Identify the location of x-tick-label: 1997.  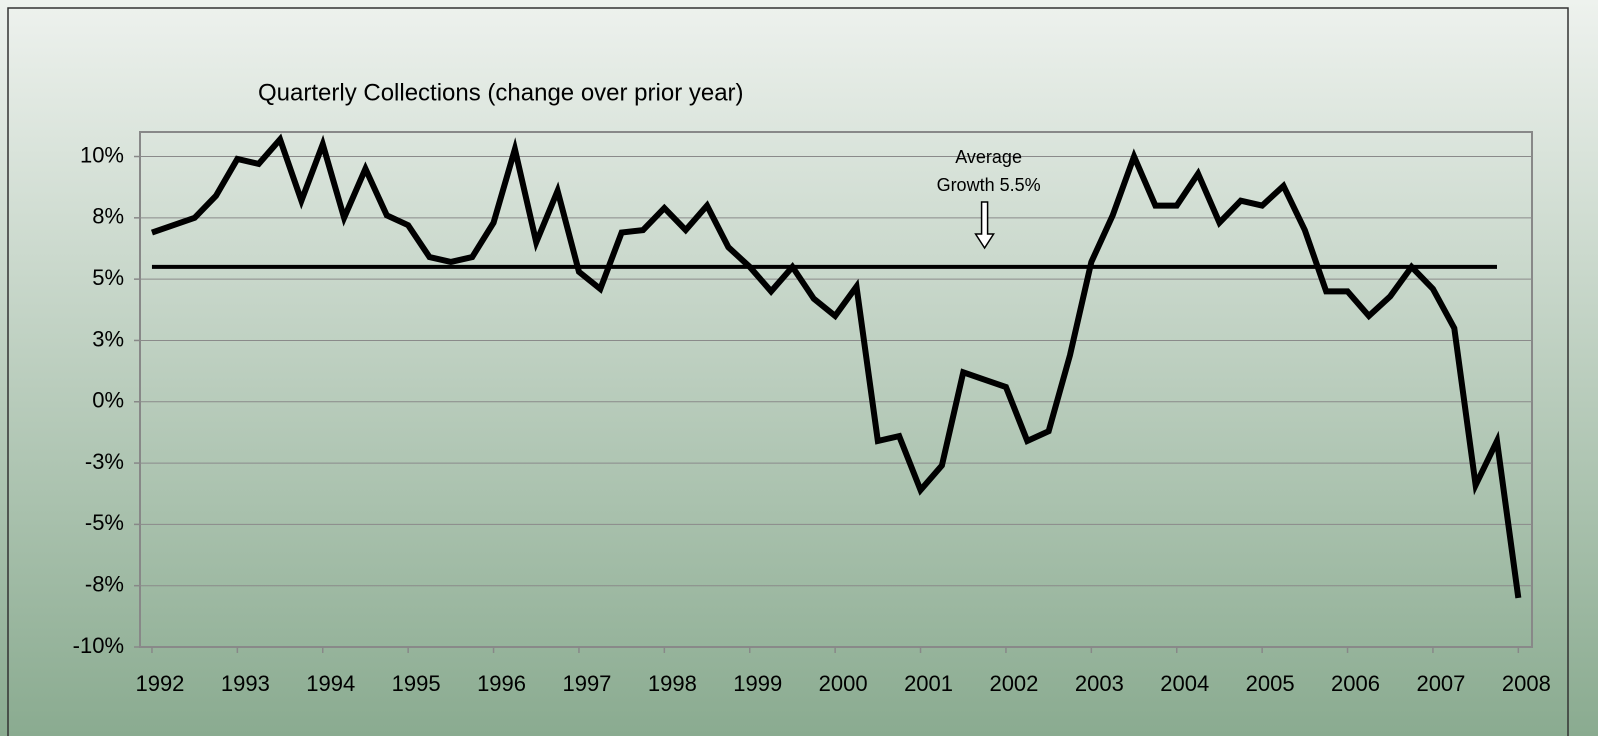
(586, 683).